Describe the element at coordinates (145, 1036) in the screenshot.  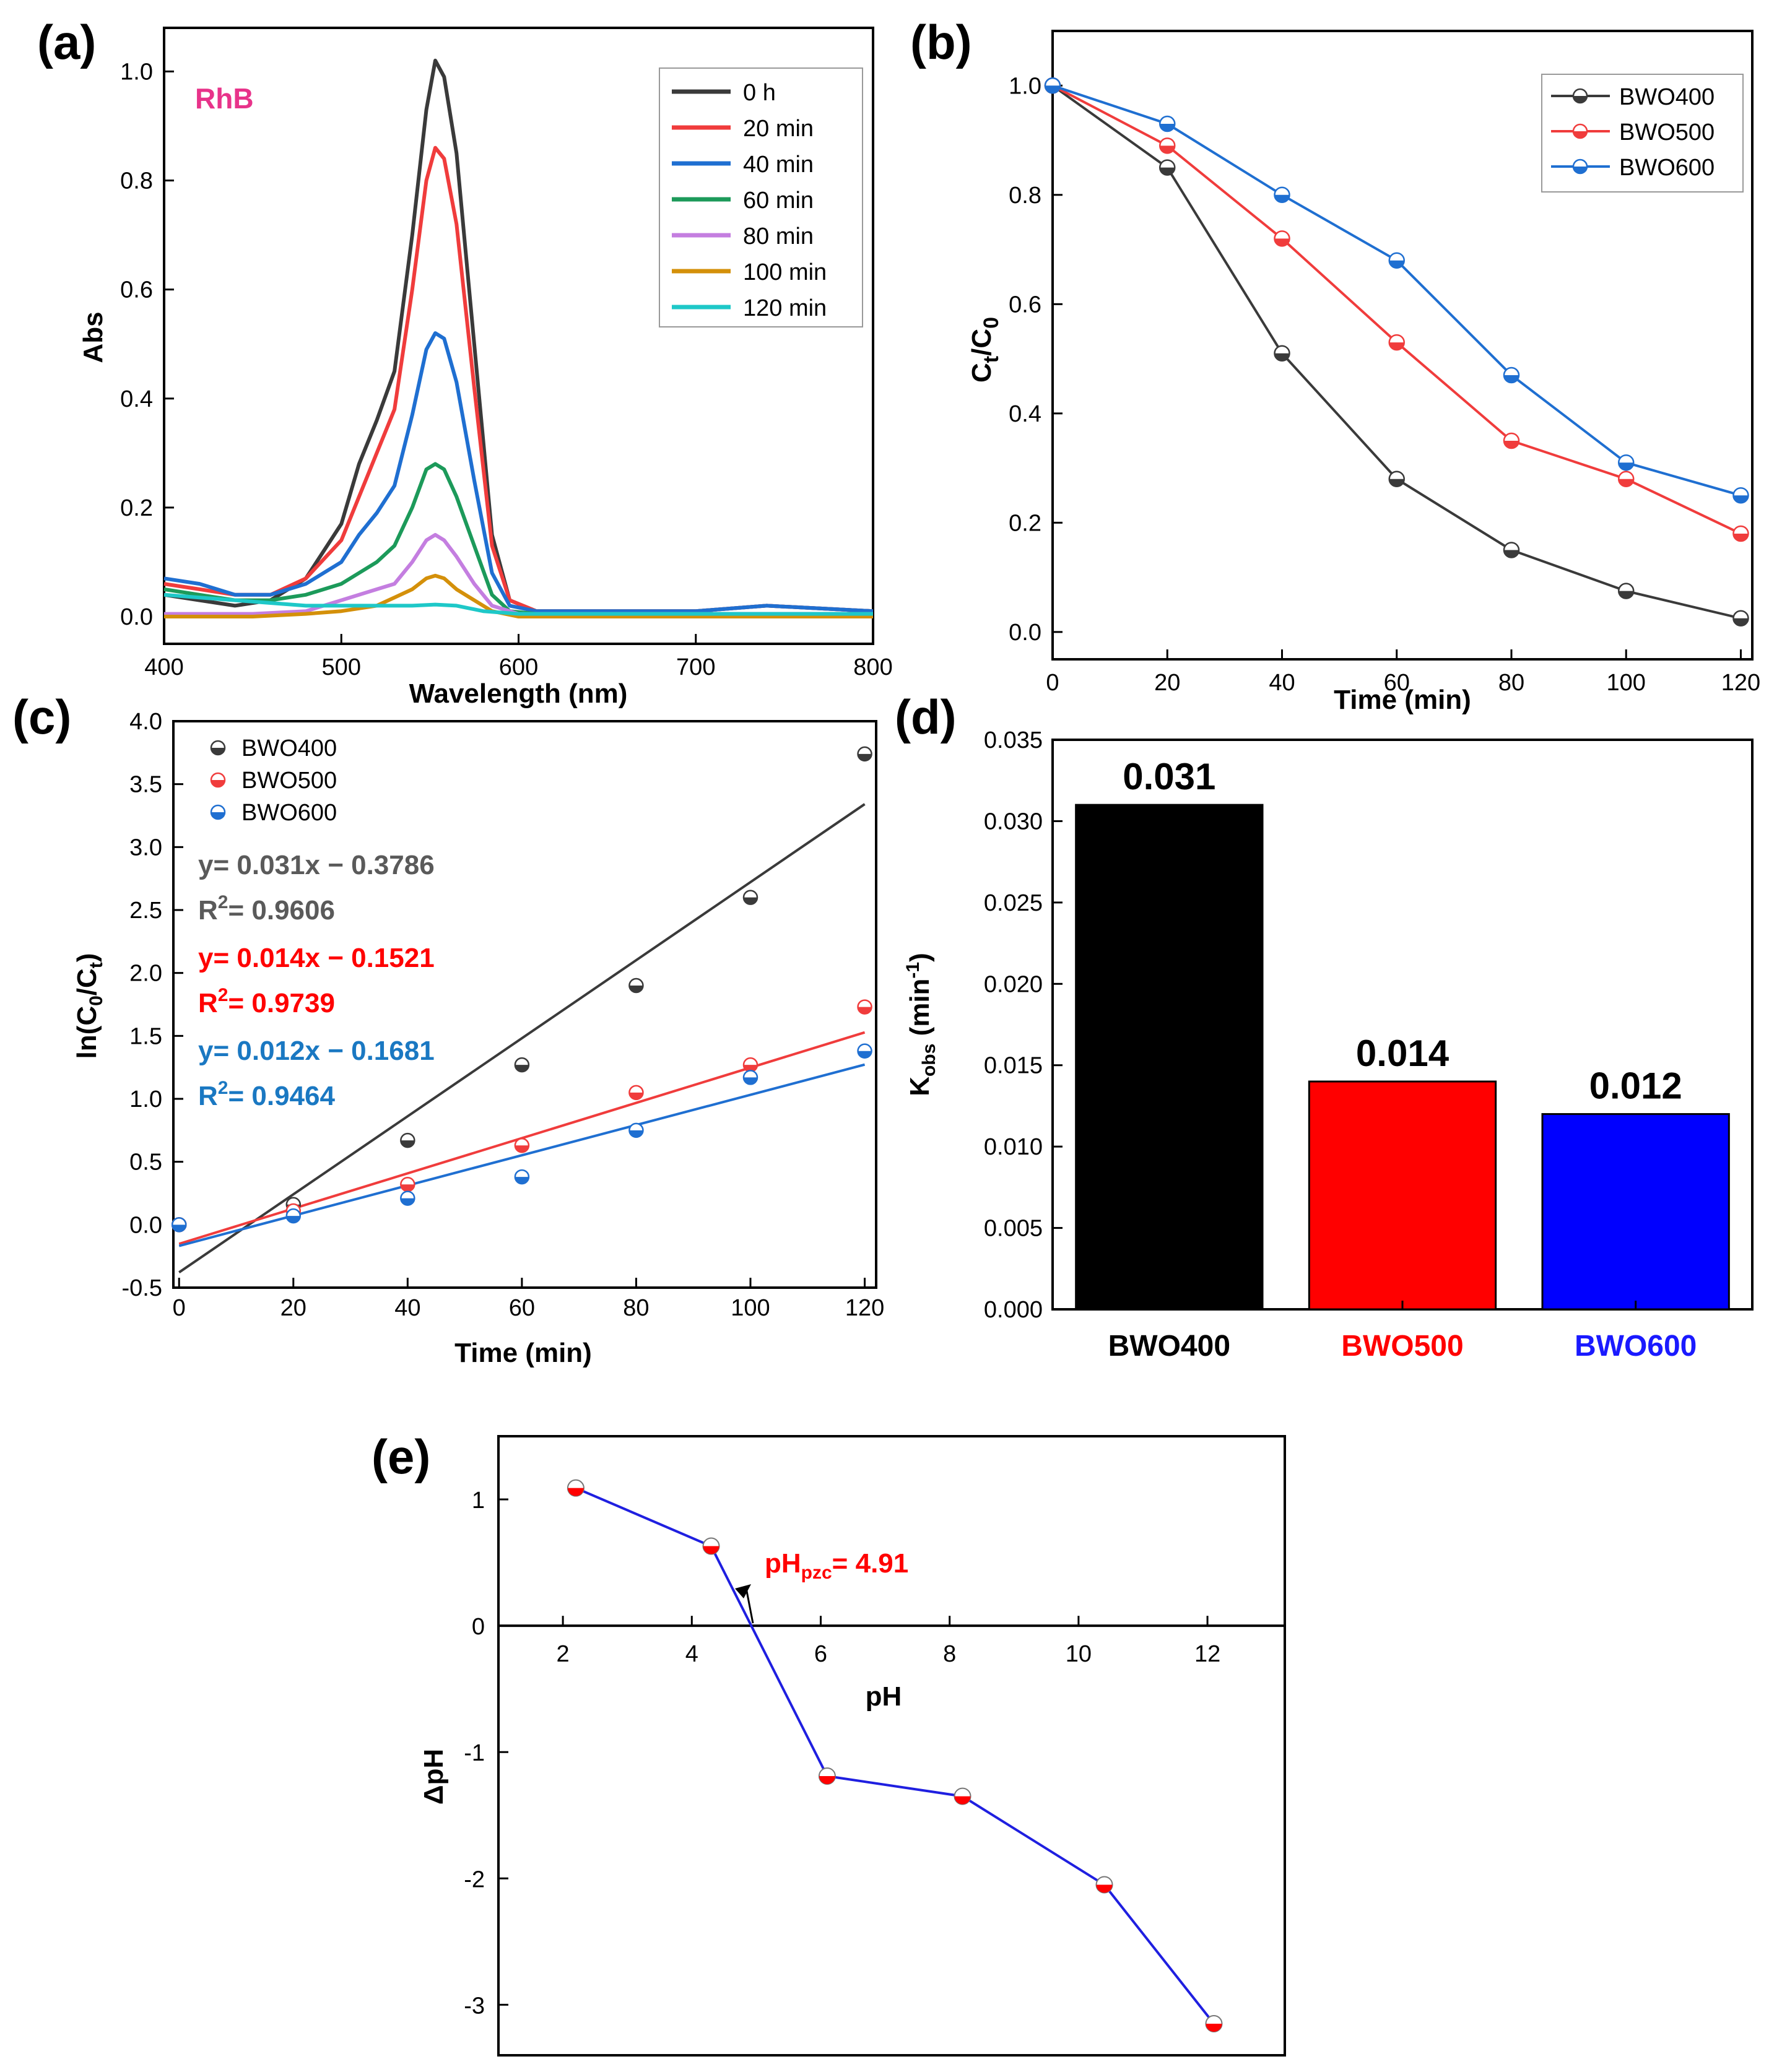
I see `y-tick-label: 1.5` at that location.